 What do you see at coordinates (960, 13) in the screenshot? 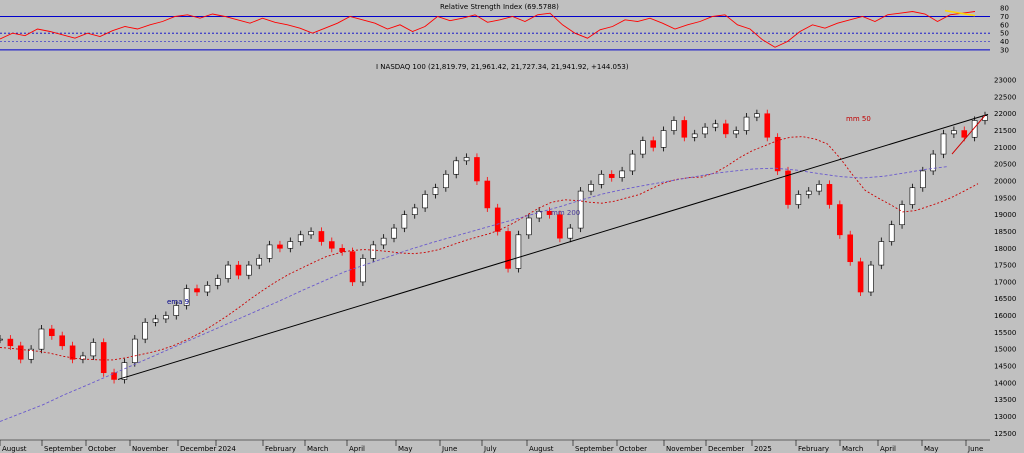
I see `rsi-annotation-line` at bounding box center [960, 13].